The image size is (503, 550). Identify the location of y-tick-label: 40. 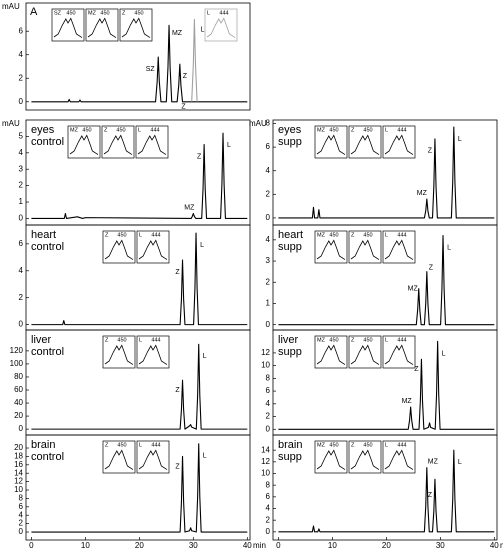
(18, 402).